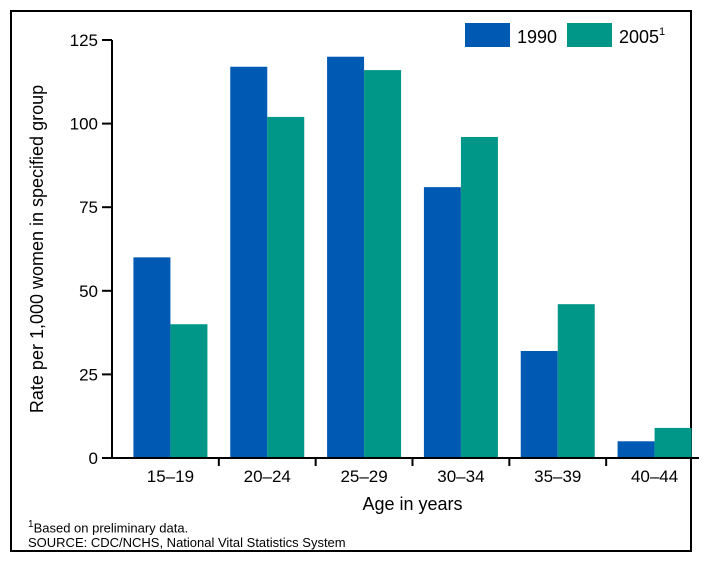 The image size is (704, 561). I want to click on y-tick-label-125: 125, so click(84, 40).